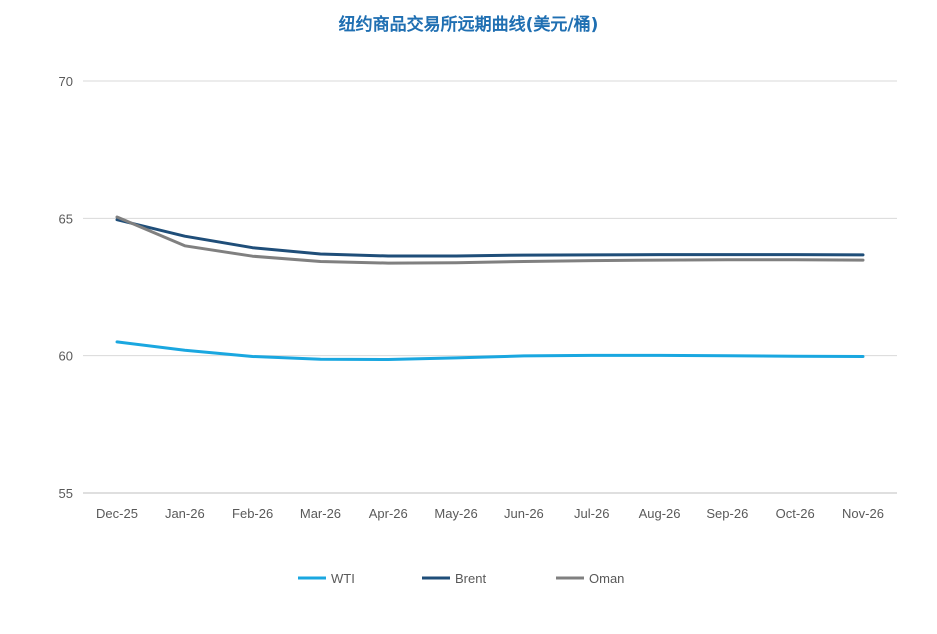 This screenshot has width=937, height=634. I want to click on y-tick-label: 60, so click(66, 356).